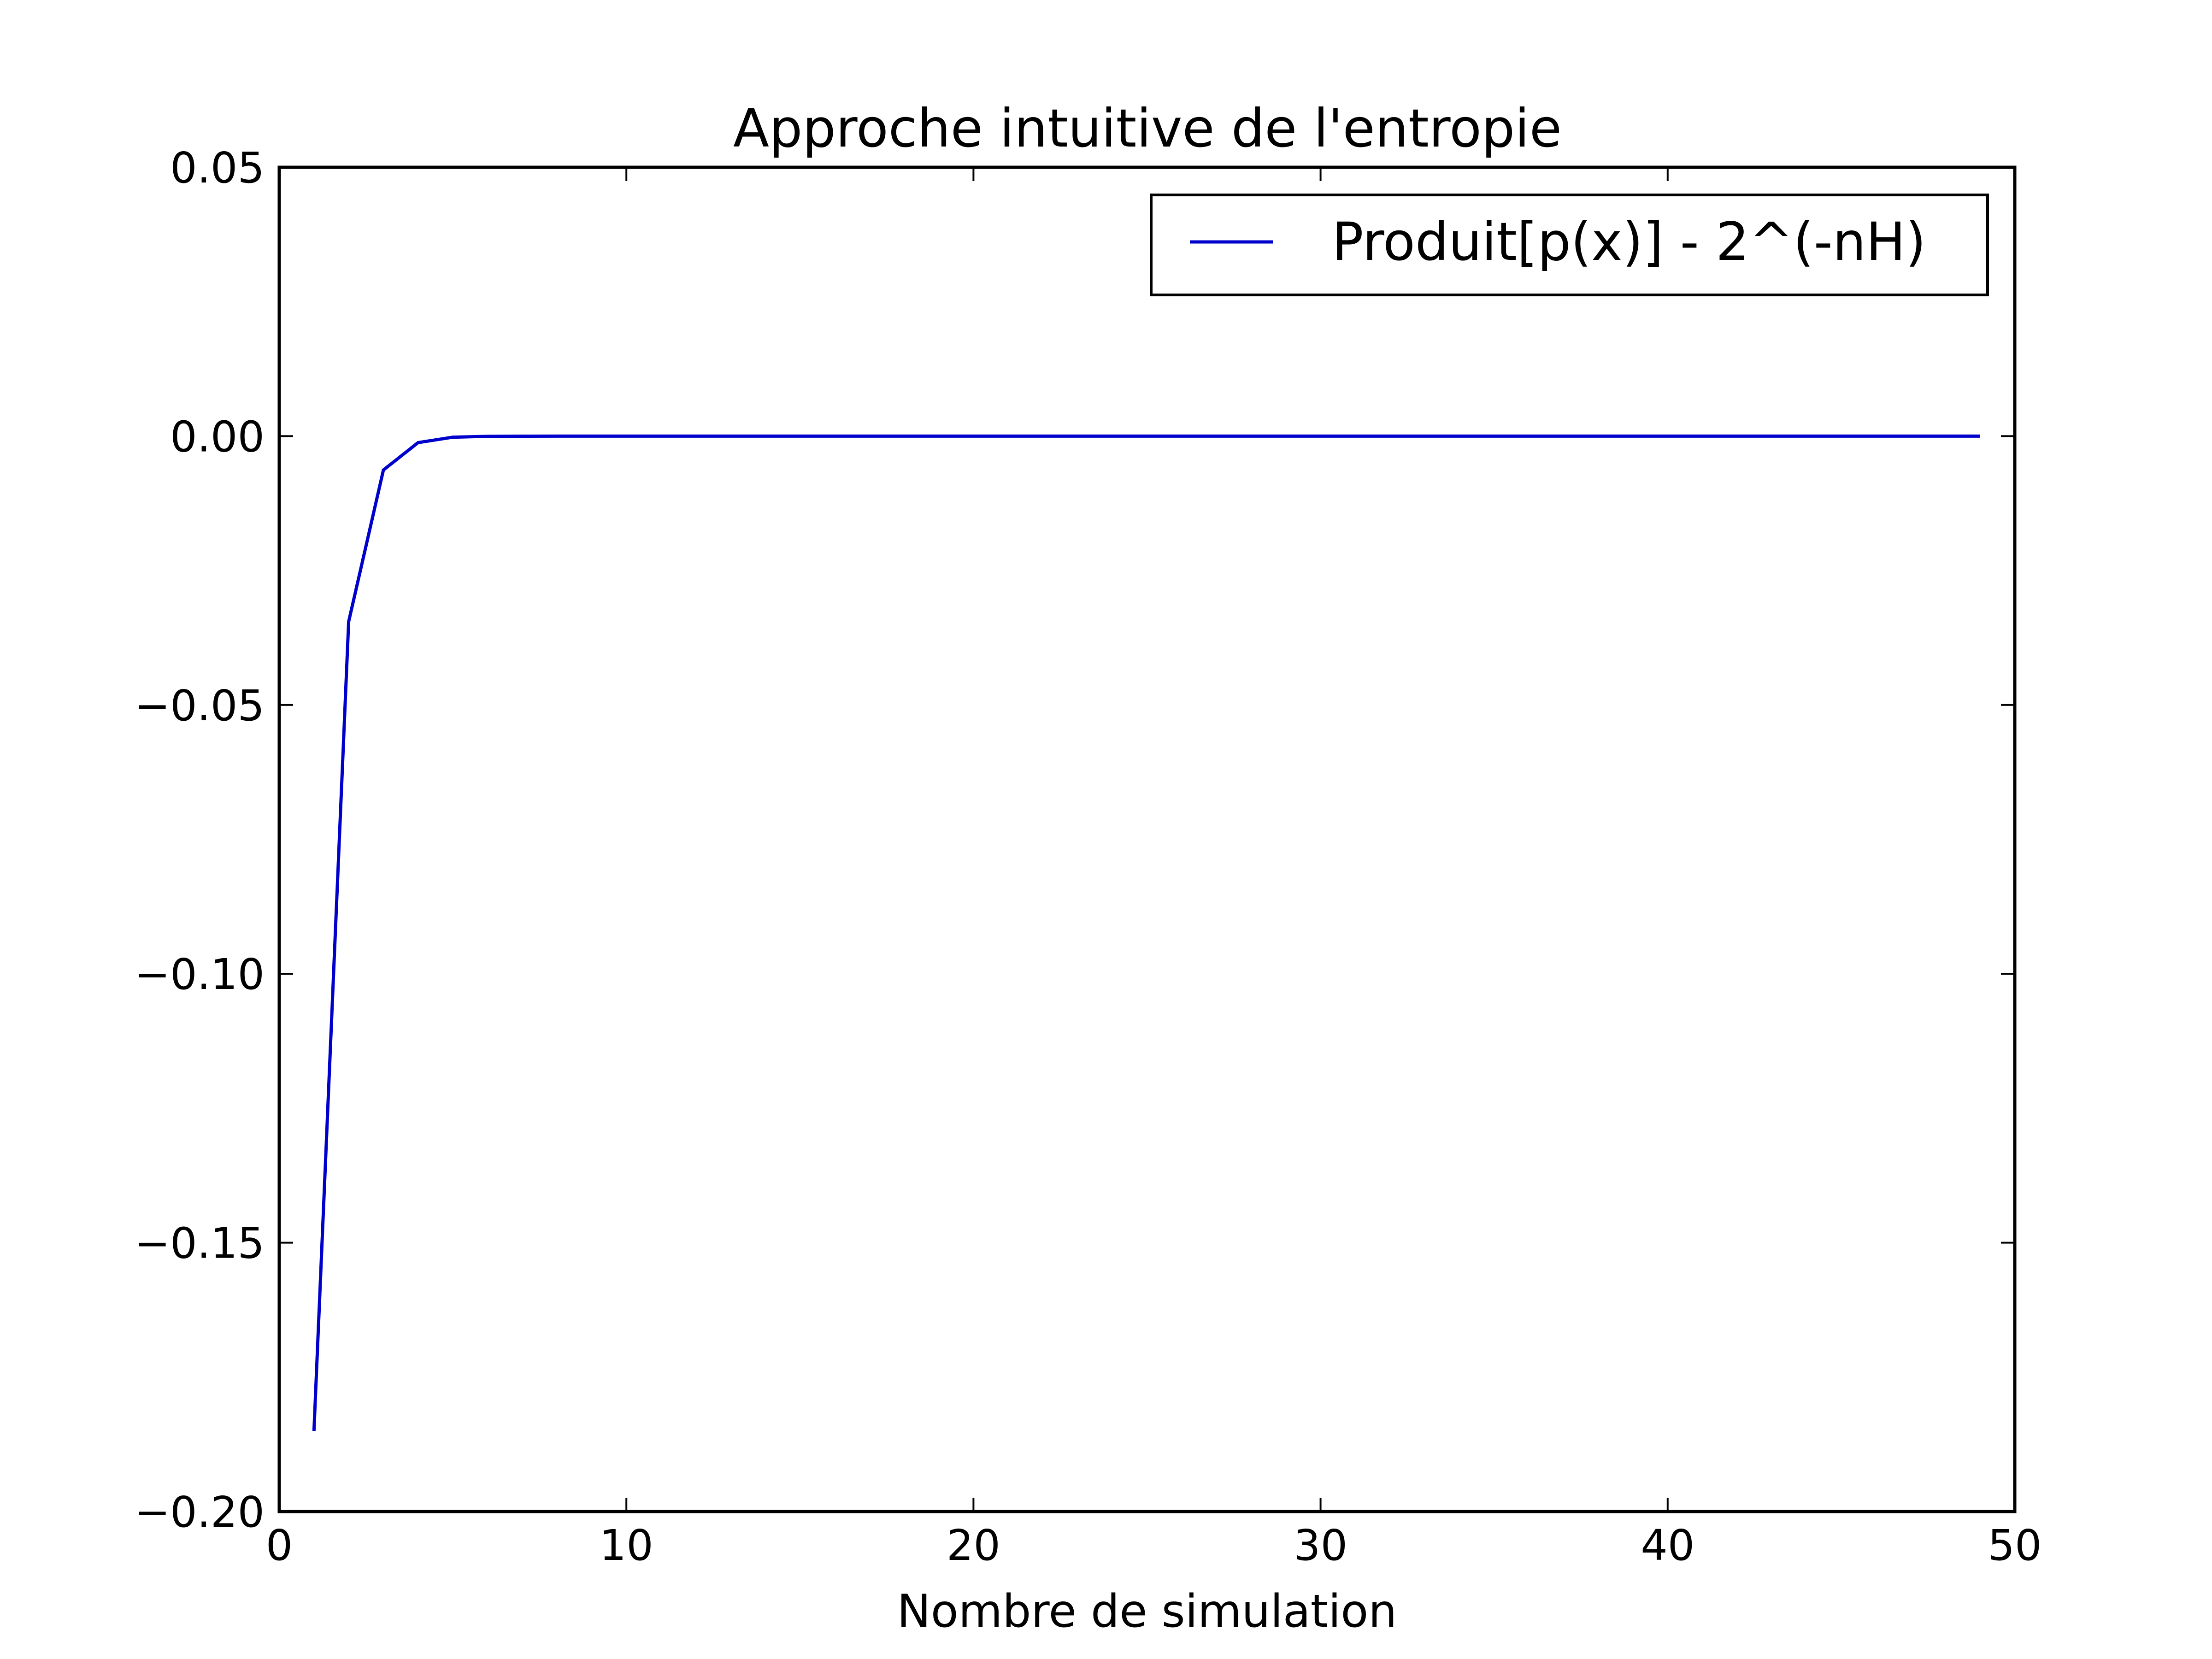  I want to click on x-tick-label: 10, so click(626, 1545).